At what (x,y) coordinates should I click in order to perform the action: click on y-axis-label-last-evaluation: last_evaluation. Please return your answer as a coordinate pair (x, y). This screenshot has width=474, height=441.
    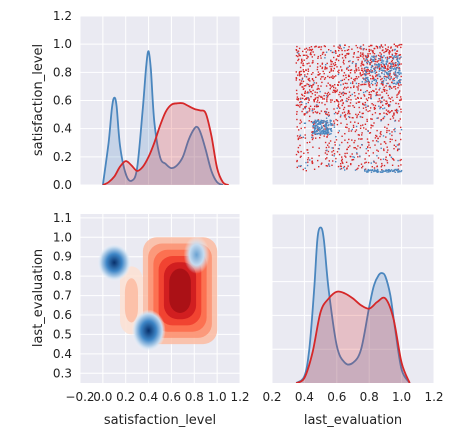
    Looking at the image, I should click on (38, 298).